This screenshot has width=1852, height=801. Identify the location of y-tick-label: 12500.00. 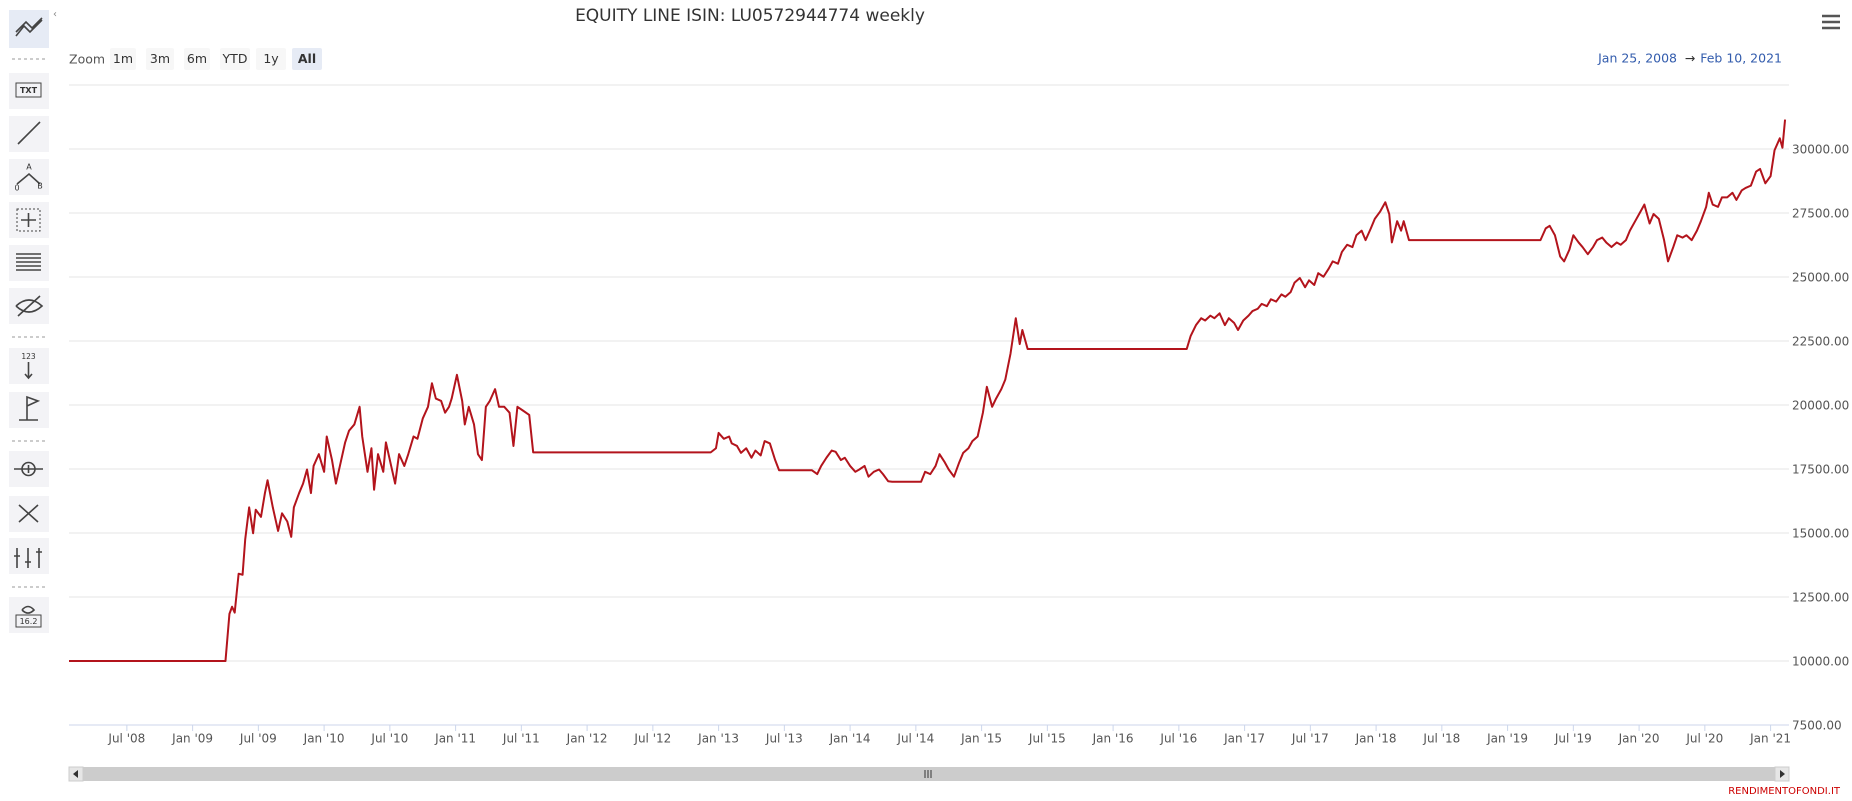
(1820, 598).